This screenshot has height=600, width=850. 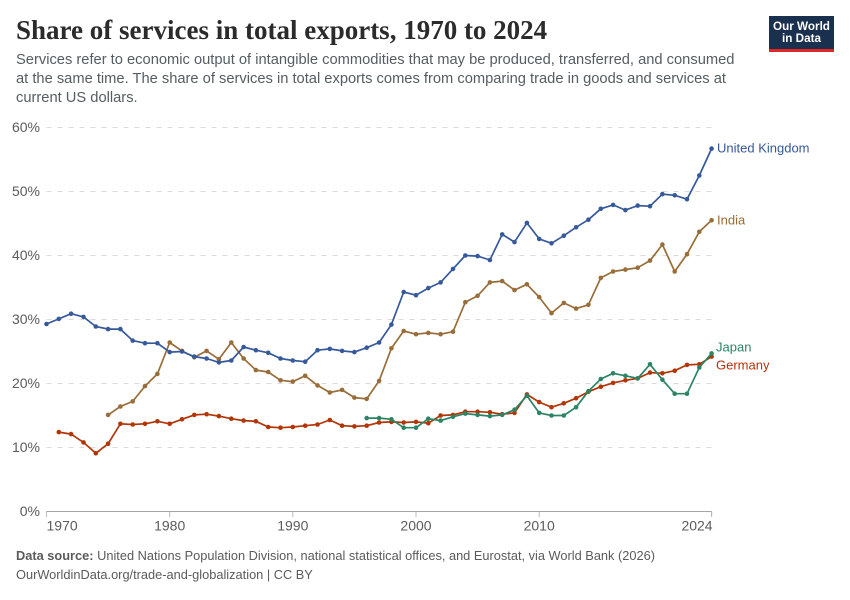 I want to click on svg-text: 10%, so click(x=26, y=447).